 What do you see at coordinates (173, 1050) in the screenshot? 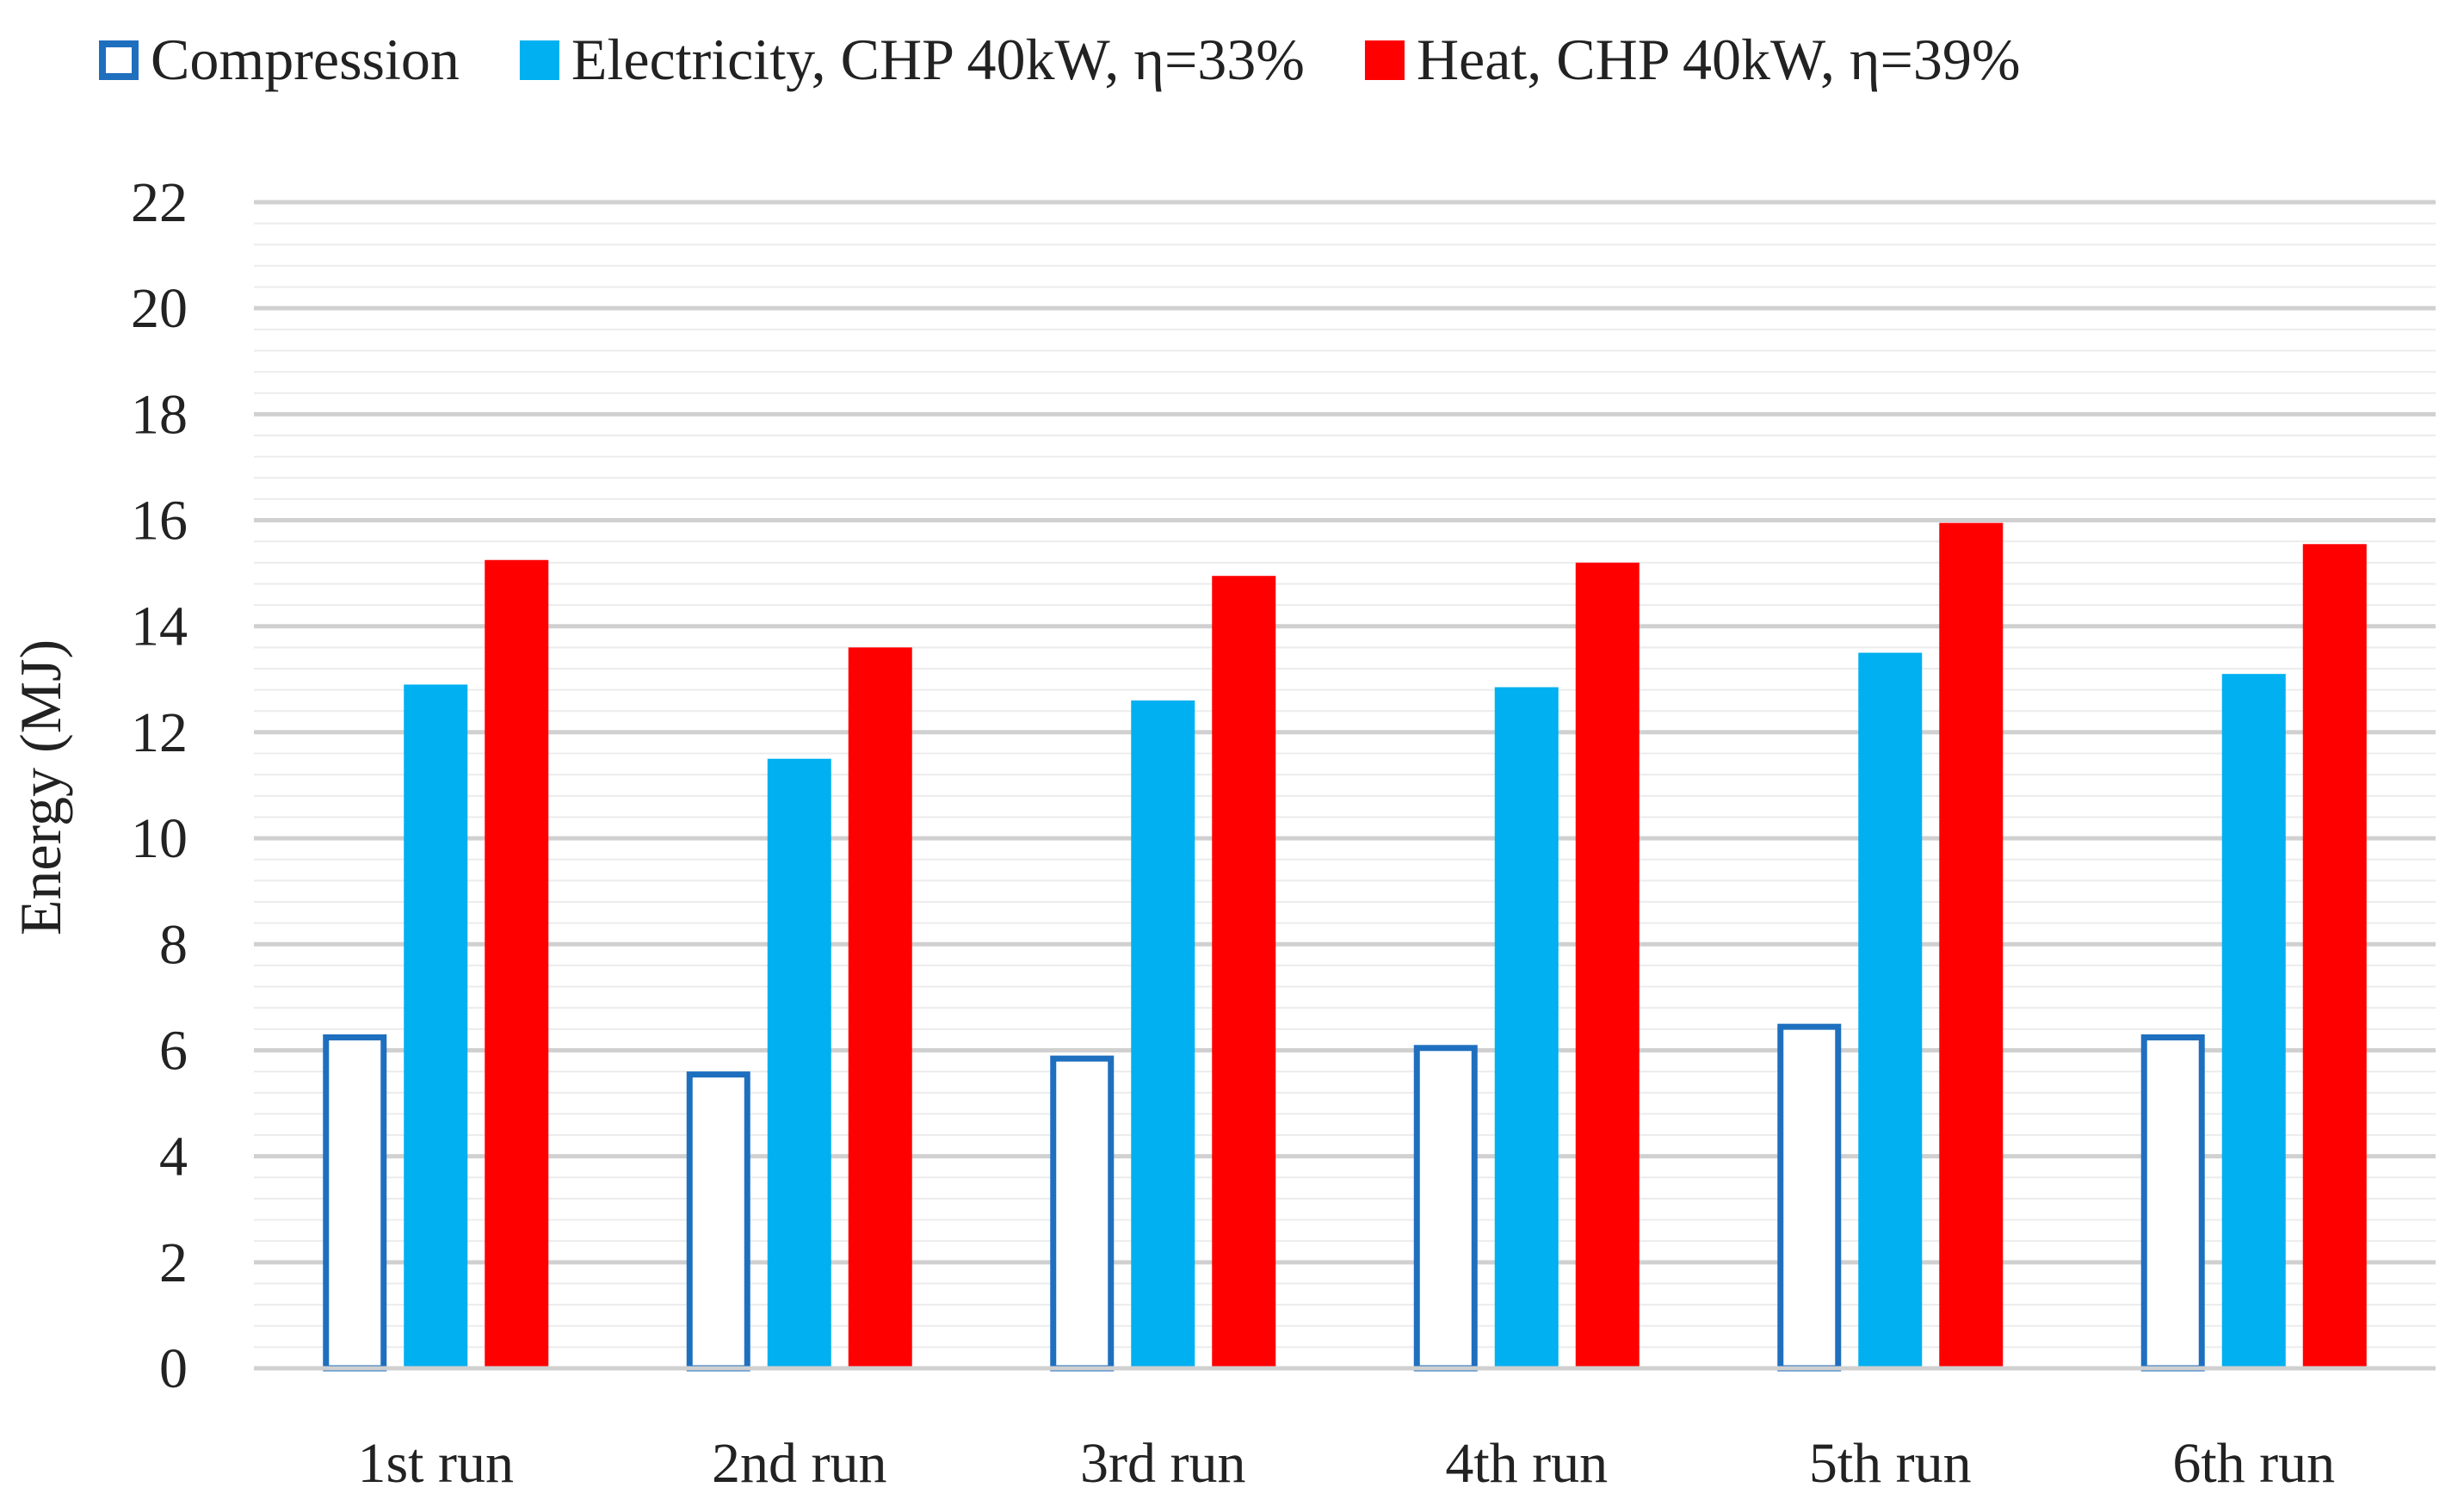
I see `y-tick-label: 6` at bounding box center [173, 1050].